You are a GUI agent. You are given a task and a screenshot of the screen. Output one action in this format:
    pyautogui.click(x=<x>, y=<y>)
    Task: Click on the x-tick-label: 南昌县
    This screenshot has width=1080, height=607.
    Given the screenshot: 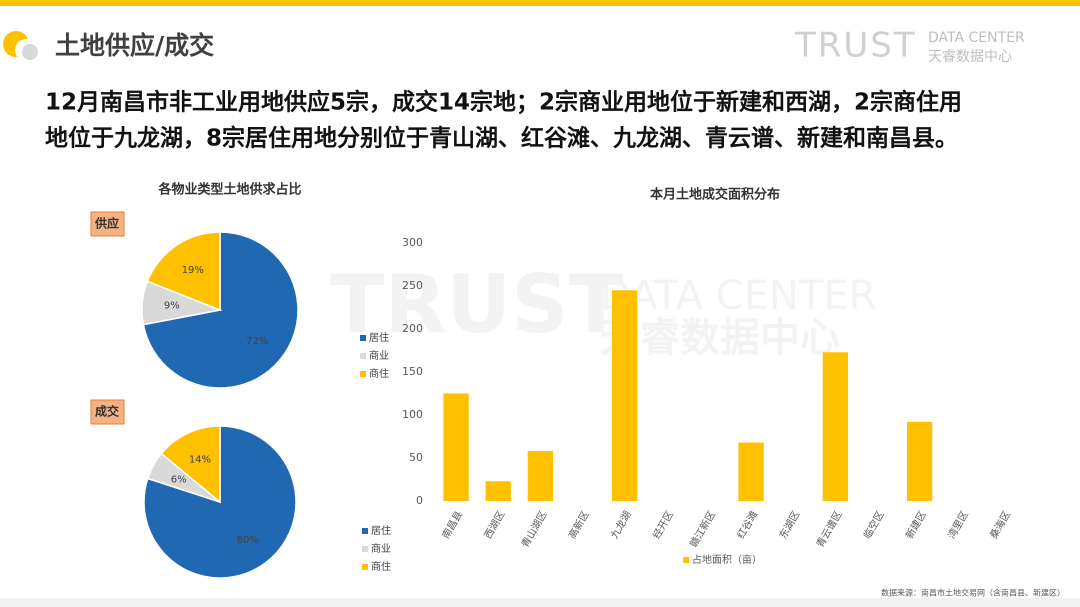 What is the action you would take?
    pyautogui.click(x=452, y=525)
    